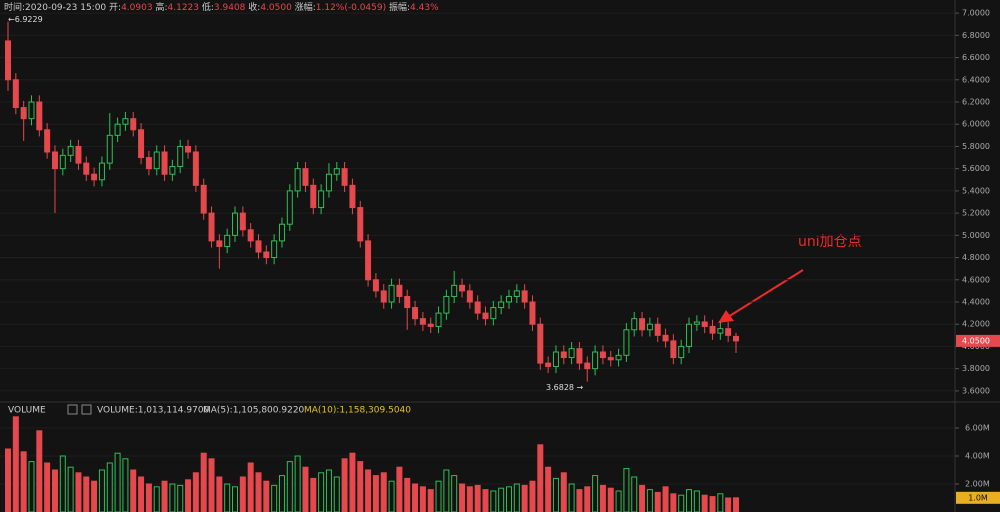 This screenshot has width=1000, height=512. What do you see at coordinates (977, 484) in the screenshot?
I see `y2-tick-label: 2.00M` at bounding box center [977, 484].